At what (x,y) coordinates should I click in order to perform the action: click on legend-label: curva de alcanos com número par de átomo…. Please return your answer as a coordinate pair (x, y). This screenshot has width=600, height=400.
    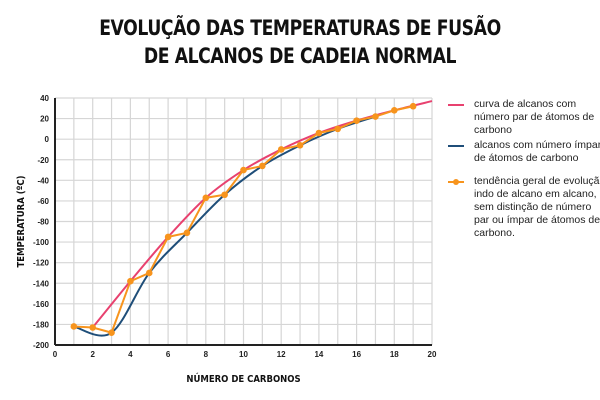
    Looking at the image, I should click on (534, 117).